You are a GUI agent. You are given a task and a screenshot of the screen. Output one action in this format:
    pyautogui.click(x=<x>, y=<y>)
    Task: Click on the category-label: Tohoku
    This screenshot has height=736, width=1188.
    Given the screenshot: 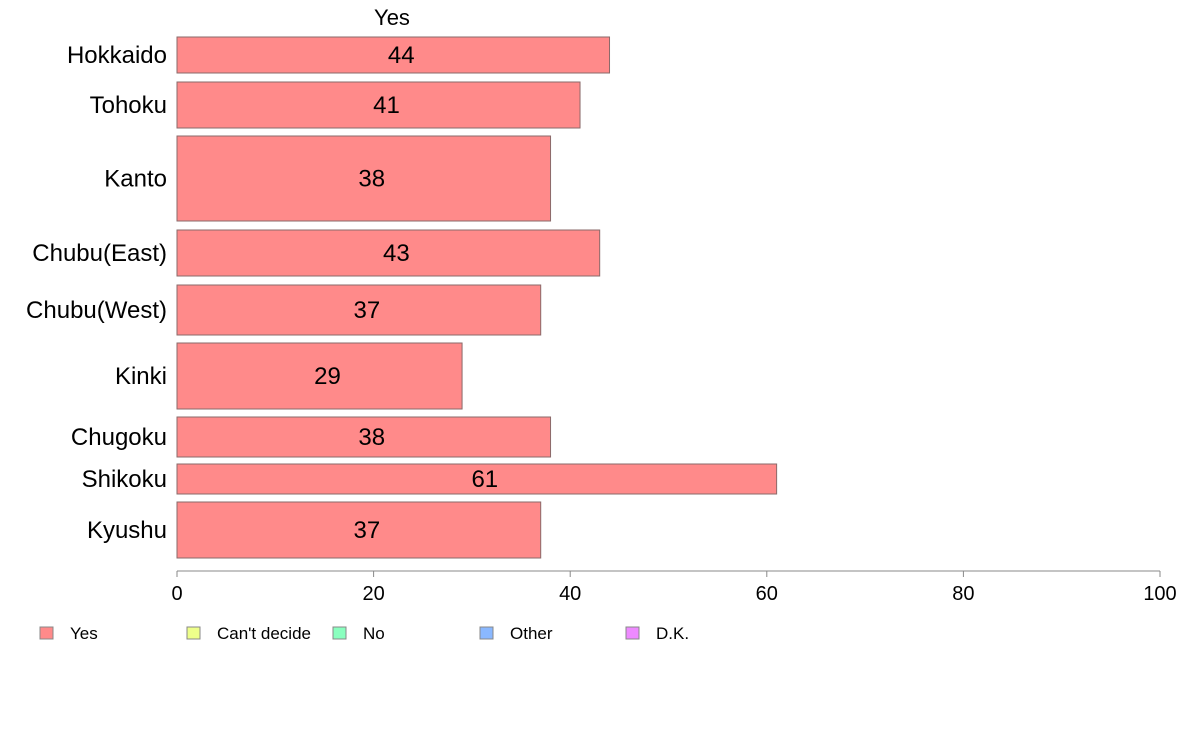 What is the action you would take?
    pyautogui.click(x=128, y=105)
    